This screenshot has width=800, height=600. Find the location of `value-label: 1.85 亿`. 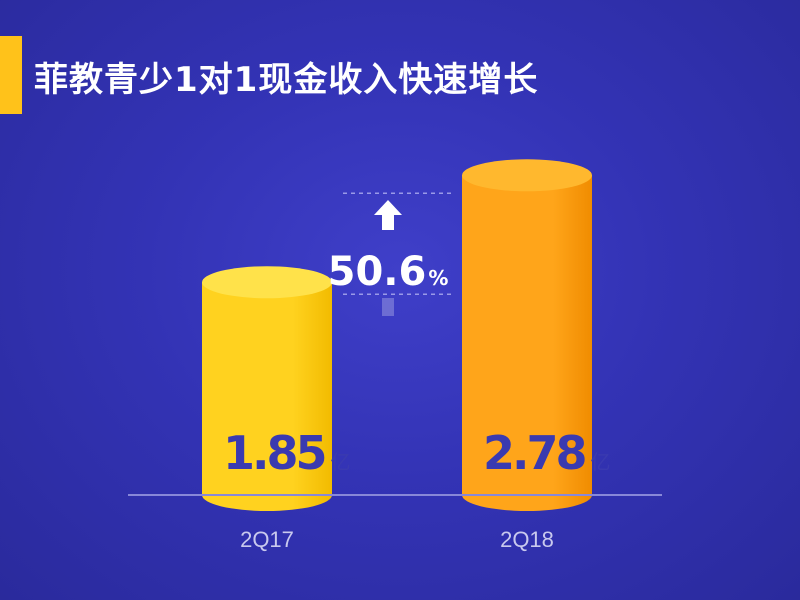

value-label: 1.85 亿 is located at coordinates (287, 453).